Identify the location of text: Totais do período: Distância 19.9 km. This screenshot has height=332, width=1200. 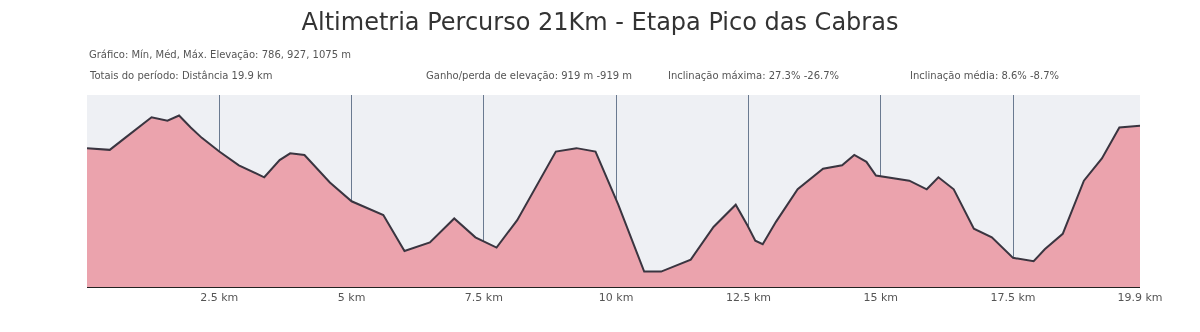
(181, 75).